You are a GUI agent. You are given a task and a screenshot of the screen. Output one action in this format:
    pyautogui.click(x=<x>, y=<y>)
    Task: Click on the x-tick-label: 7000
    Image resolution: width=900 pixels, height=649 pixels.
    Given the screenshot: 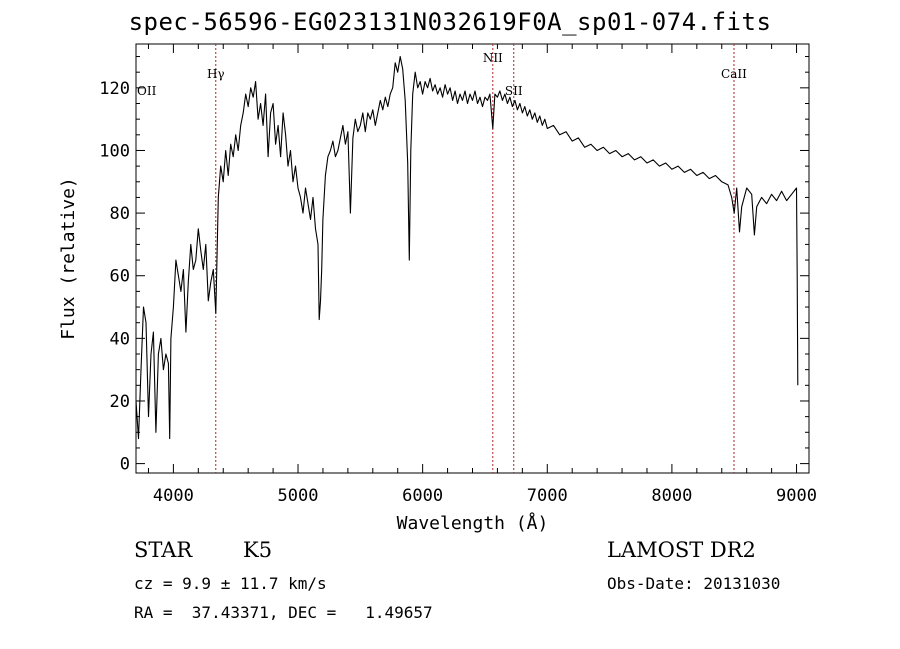 What is the action you would take?
    pyautogui.click(x=547, y=496)
    